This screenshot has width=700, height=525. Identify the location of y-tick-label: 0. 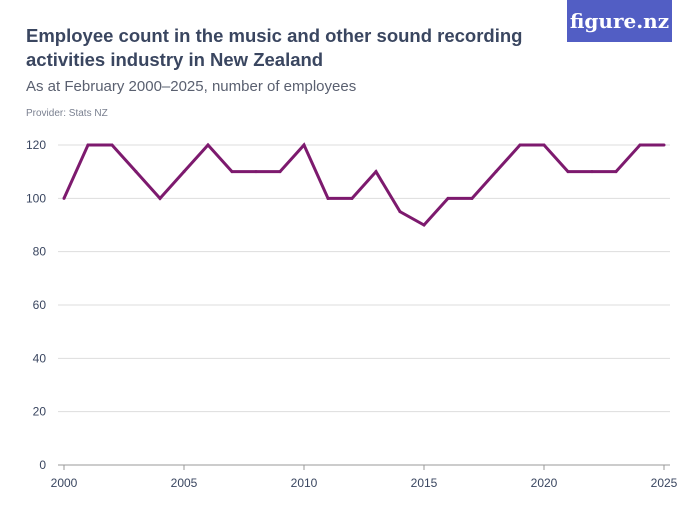
(42, 465).